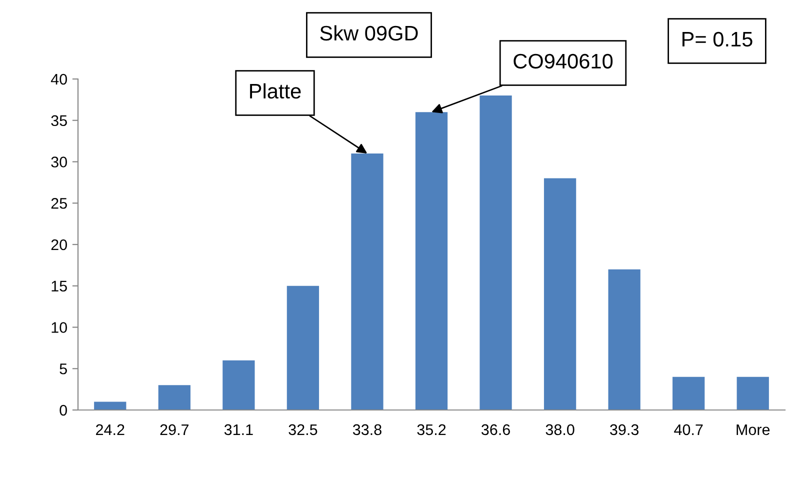 This screenshot has width=794, height=479. What do you see at coordinates (59, 244) in the screenshot?
I see `y-tick-label: 20` at bounding box center [59, 244].